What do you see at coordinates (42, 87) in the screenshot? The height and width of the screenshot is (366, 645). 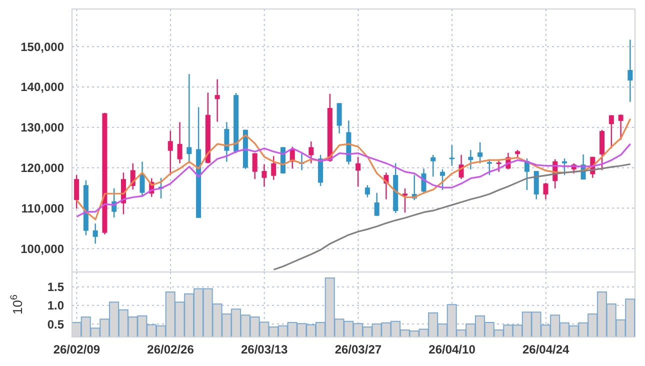 I see `y-tick-label: 140,000` at bounding box center [42, 87].